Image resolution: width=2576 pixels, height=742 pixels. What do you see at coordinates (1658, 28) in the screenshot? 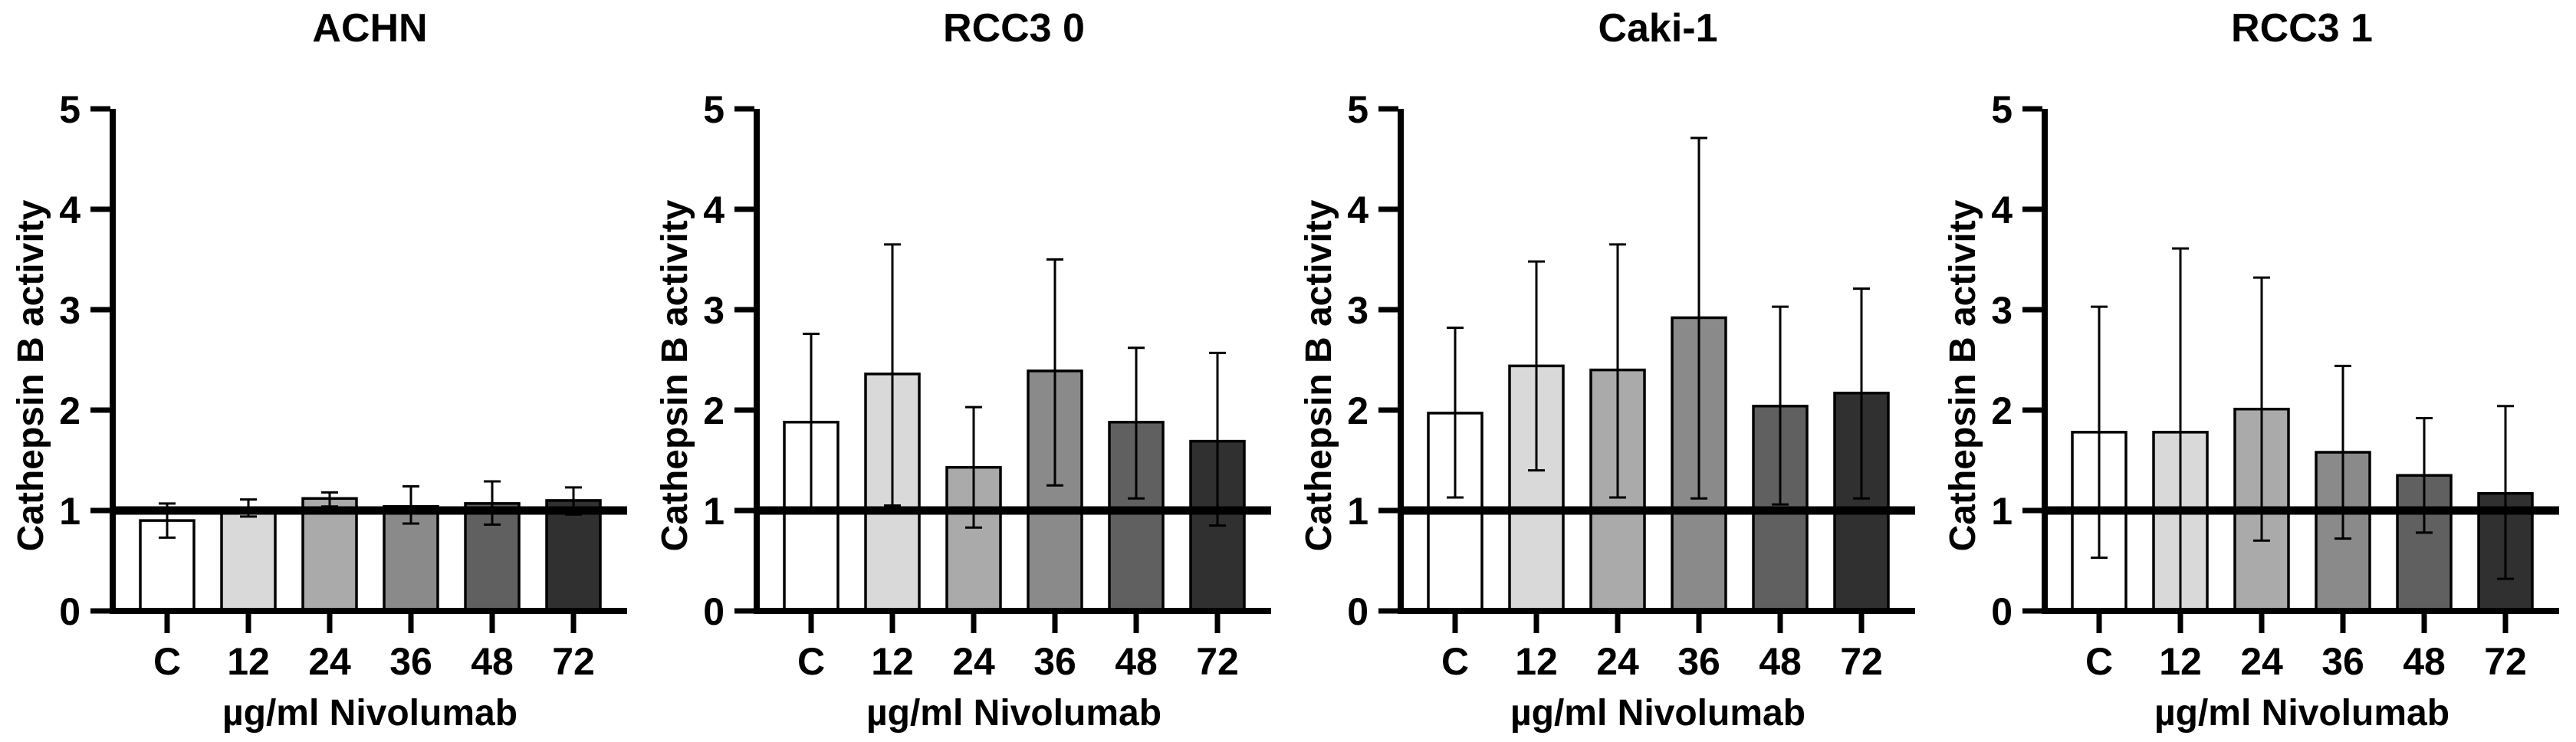
I see `chart-title: Caki-1` at bounding box center [1658, 28].